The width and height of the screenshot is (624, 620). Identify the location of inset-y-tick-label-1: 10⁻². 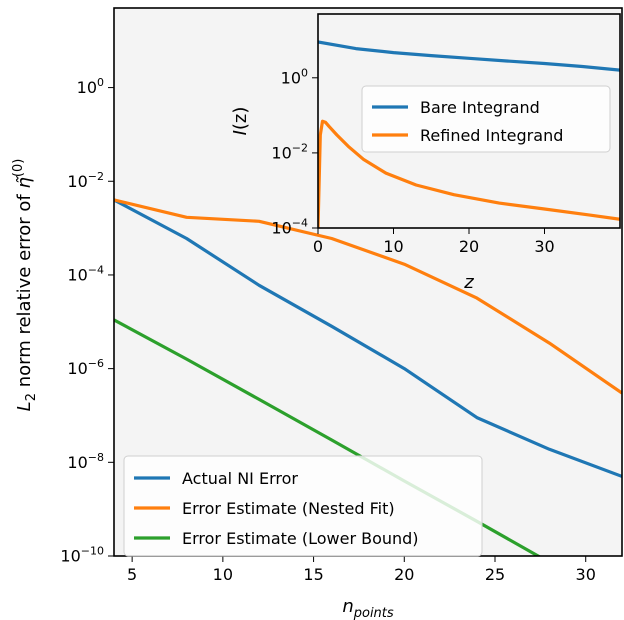
(289, 151).